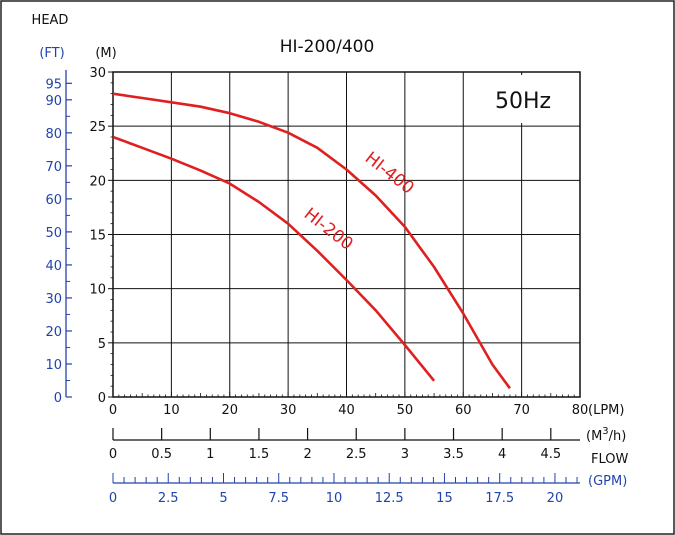 The width and height of the screenshot is (675, 535). Describe the element at coordinates (344, 445) in the screenshot. I see `x-axis-m3h: 0 0.5 1 1.5 2 2.5 3 3.5 4 4.5` at that location.